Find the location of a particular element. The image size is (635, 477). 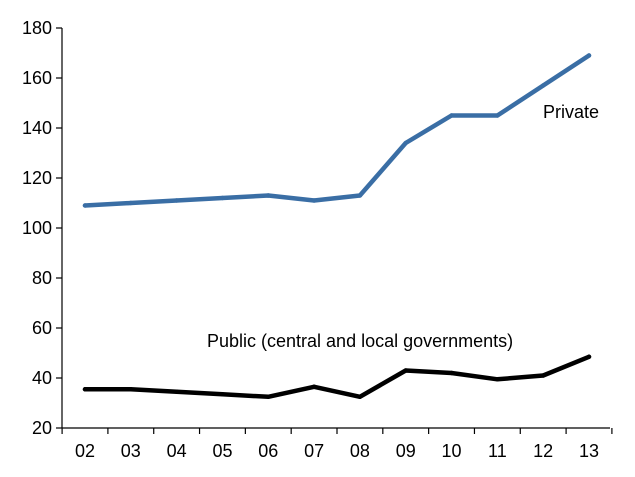

y-axis-ticks: 20 40 60 80 100 120 140 160 180 is located at coordinates (42, 228).